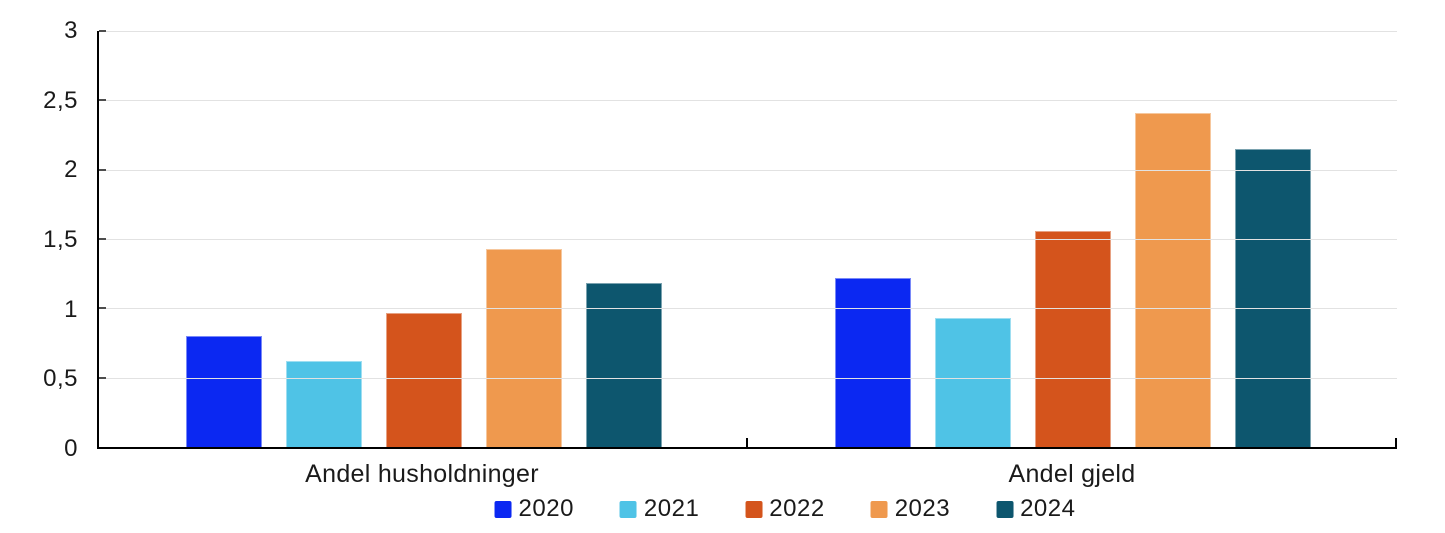 This screenshot has height=533, width=1445. What do you see at coordinates (39, 240) in the screenshot?
I see `y-axis-labels: 0 0,5 1 1,5 2 2,5 3` at bounding box center [39, 240].